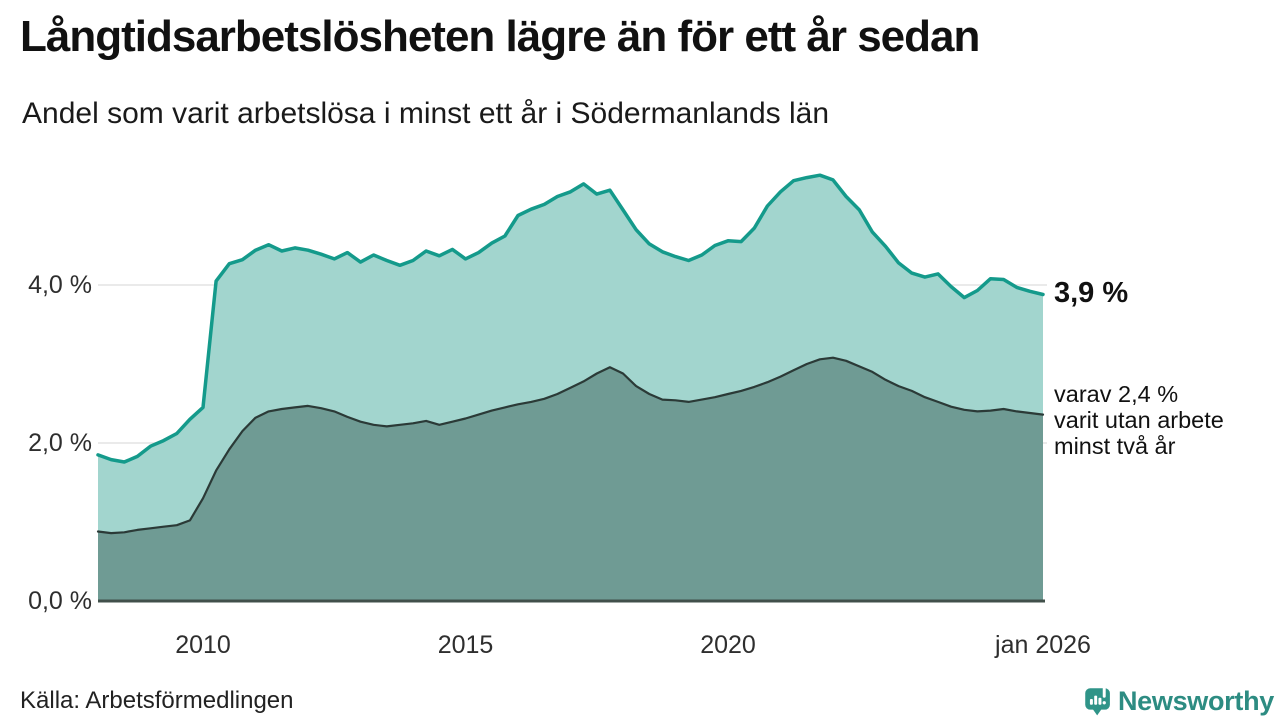 This screenshot has height=720, width=1280. I want to click on x-axis-tick-label: 2020, so click(728, 645).